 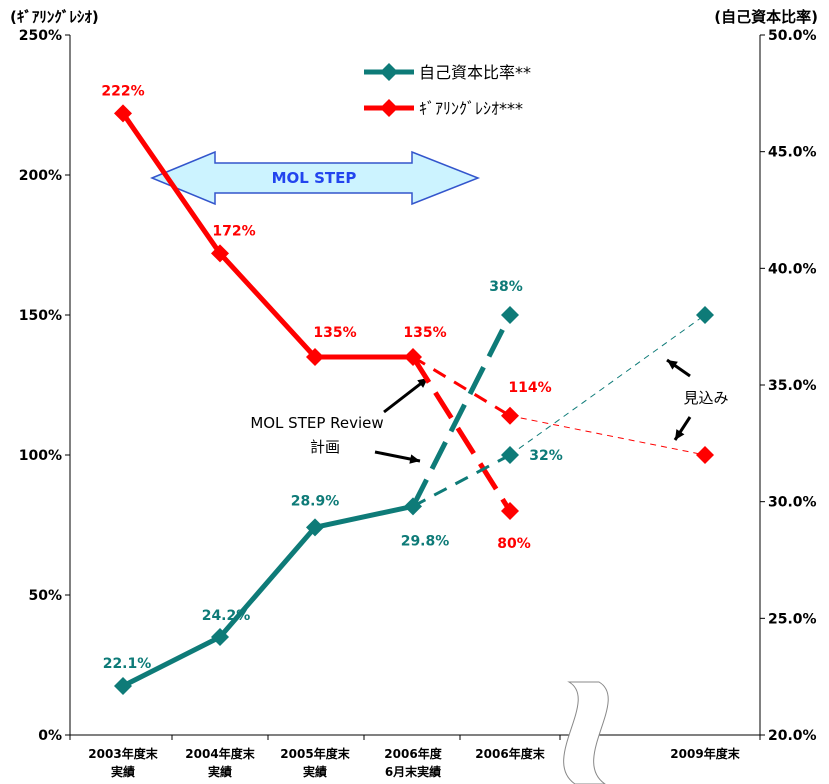 I want to click on gearing-ratio-plan-line, so click(x=461, y=434).